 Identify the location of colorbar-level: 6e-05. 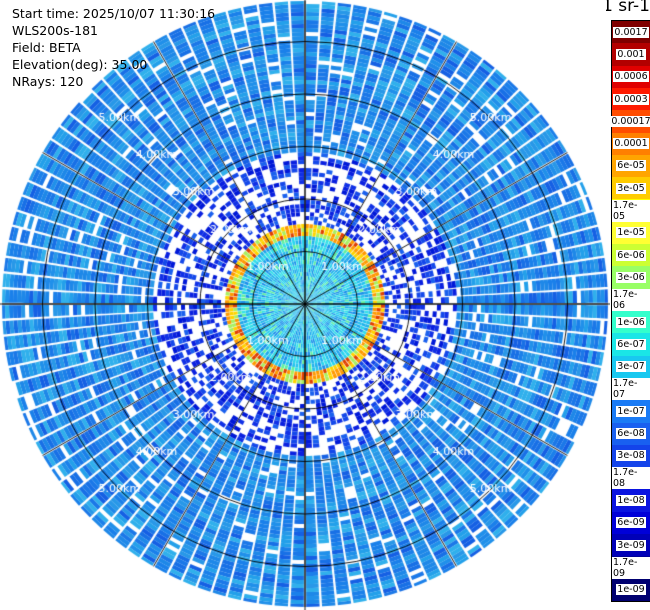
(631, 166).